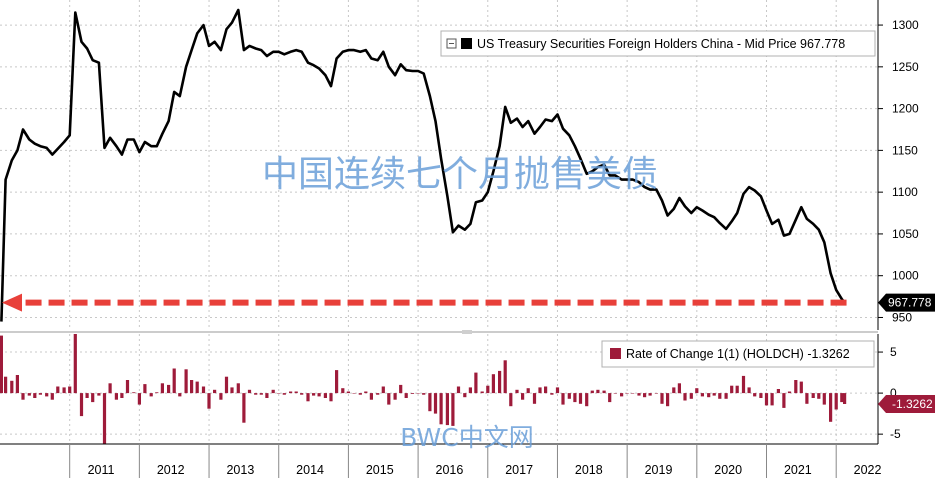 The width and height of the screenshot is (935, 483). I want to click on watermark-headline: 中国连续七个月抛售美债, so click(460, 174).